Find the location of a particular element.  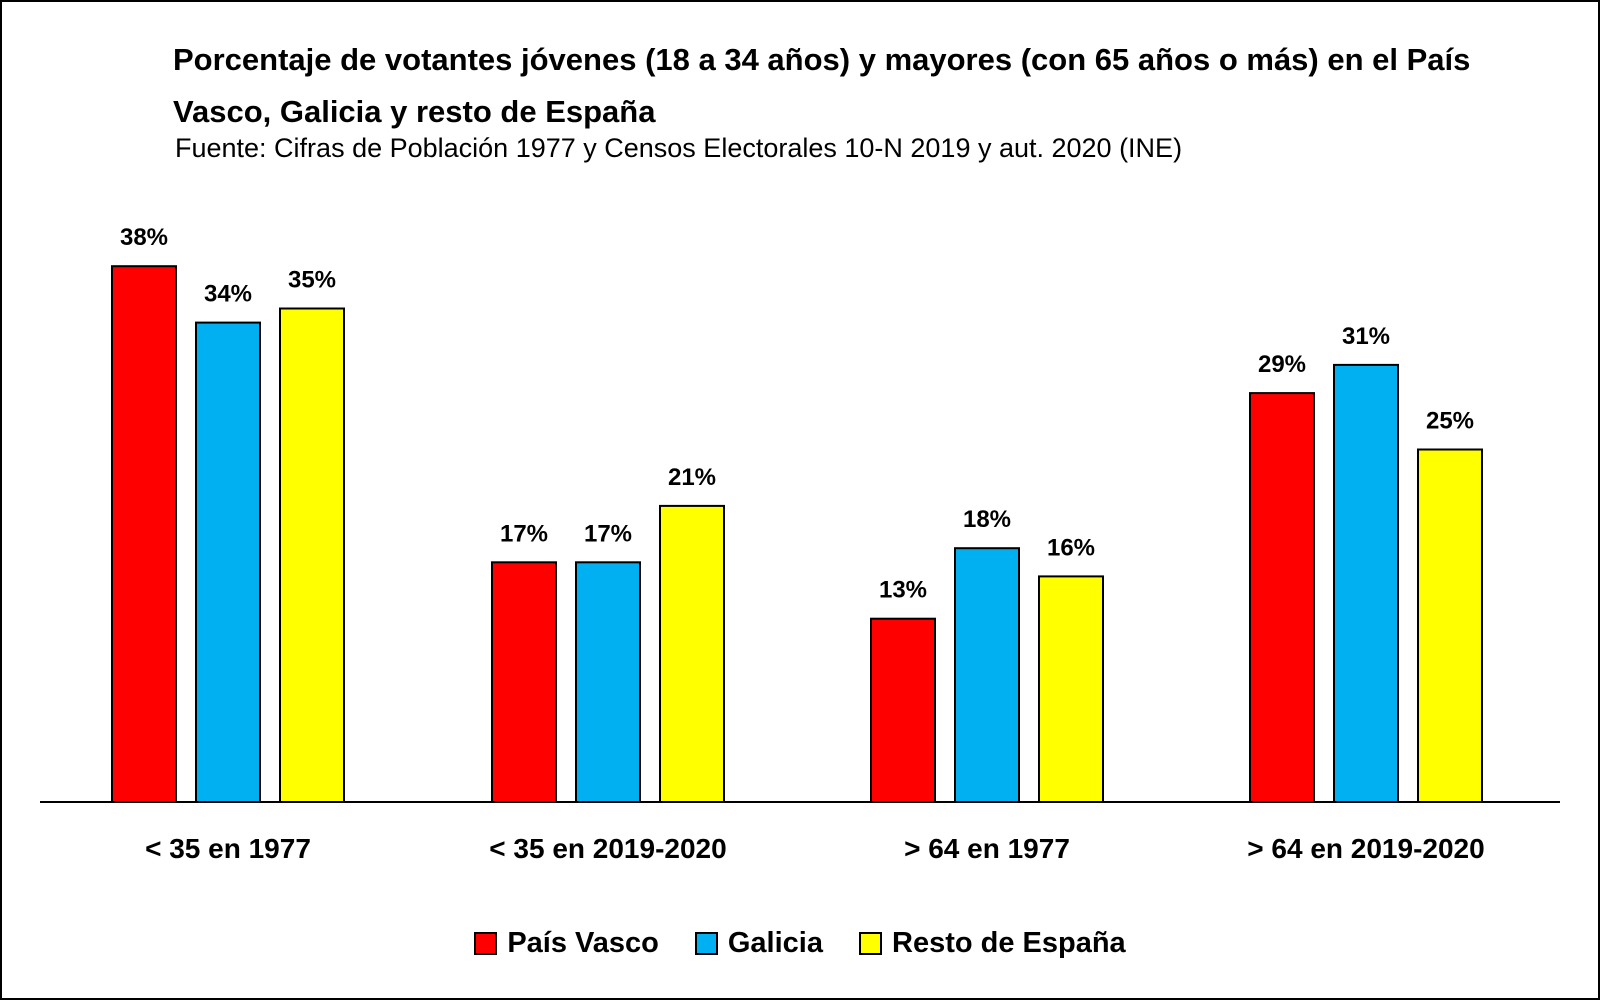

data-label-galicia-3: 18% is located at coordinates (987, 519).